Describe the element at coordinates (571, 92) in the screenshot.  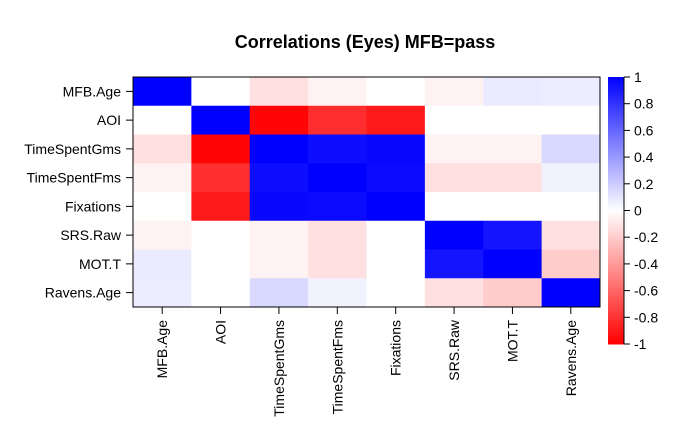
I see `heatmap-cell-MFB.Age-Ravens.Age` at that location.